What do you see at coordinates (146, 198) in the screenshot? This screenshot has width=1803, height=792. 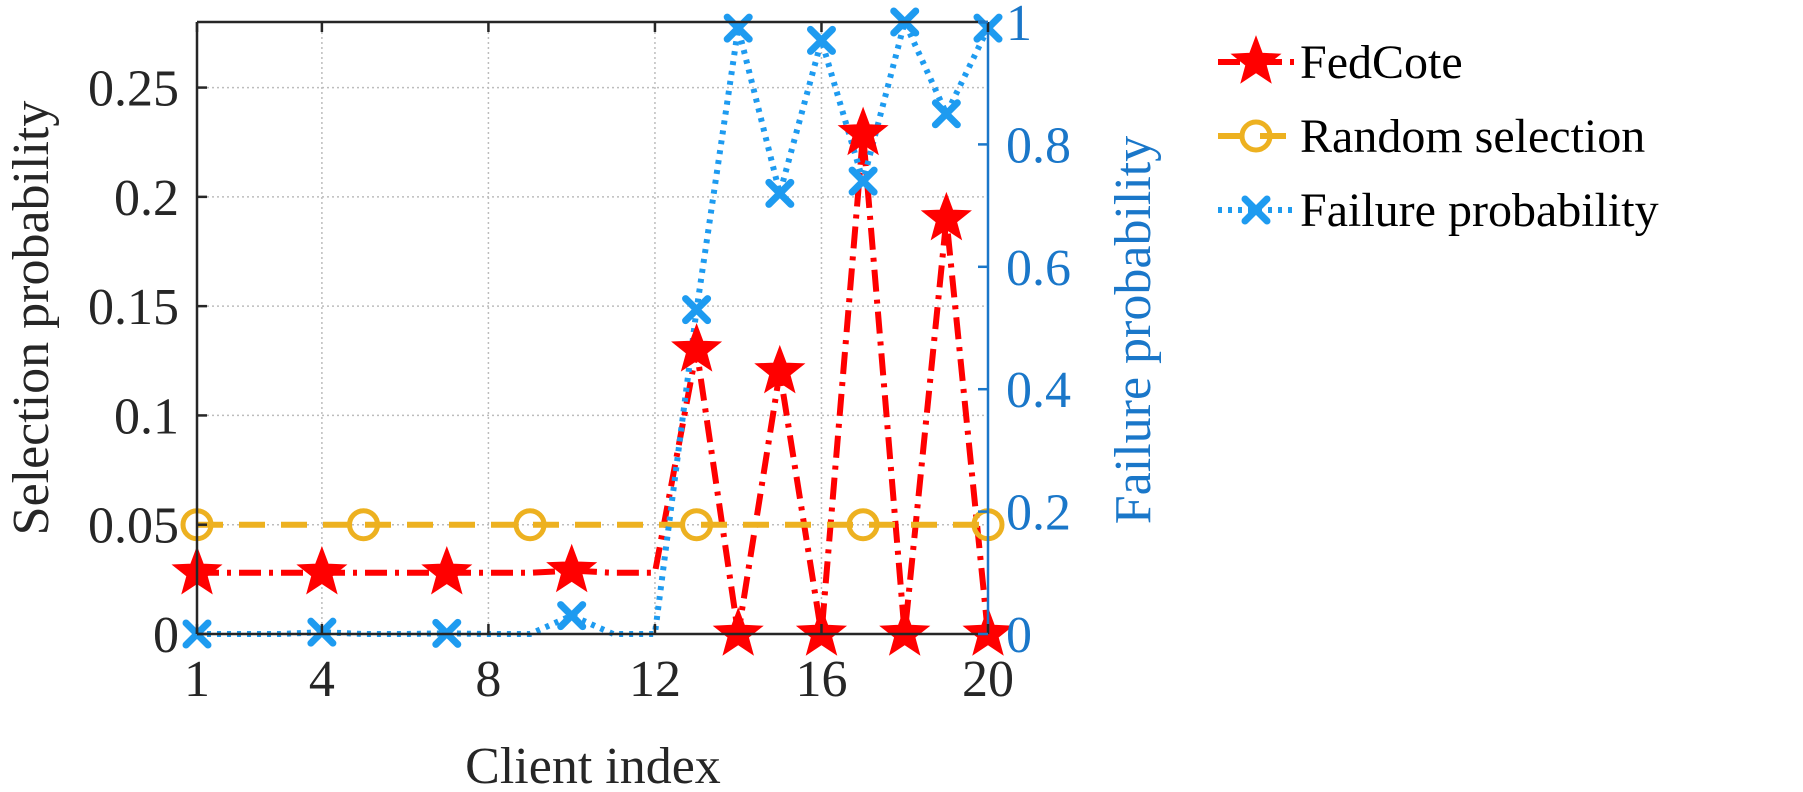 I see `y-left-tick-label: 0.2` at bounding box center [146, 198].